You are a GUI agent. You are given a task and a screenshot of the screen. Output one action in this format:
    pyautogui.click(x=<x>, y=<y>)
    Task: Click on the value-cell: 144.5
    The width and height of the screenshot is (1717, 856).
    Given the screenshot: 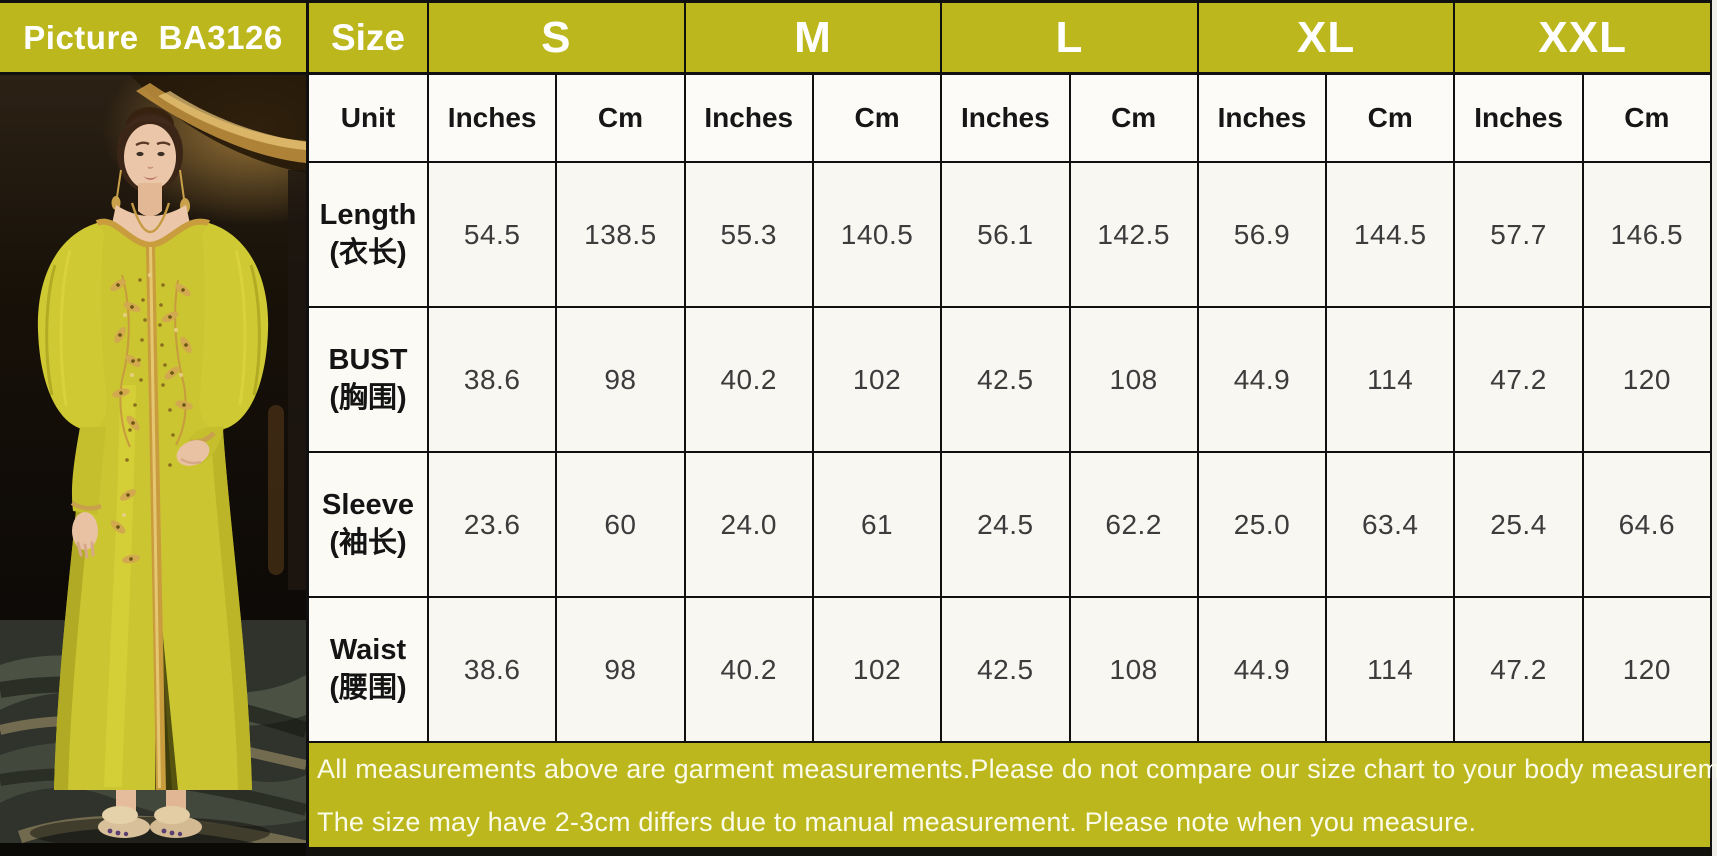 What is the action you would take?
    pyautogui.click(x=1391, y=235)
    